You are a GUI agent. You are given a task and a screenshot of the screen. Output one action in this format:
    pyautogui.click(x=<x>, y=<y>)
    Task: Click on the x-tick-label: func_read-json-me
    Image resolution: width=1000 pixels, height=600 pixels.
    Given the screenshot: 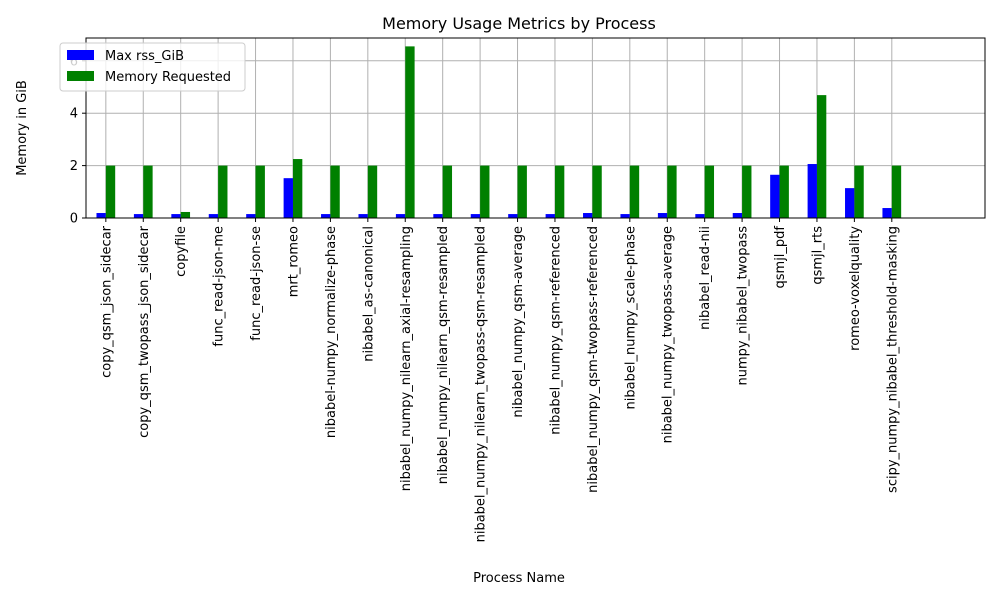 What is the action you would take?
    pyautogui.click(x=219, y=286)
    